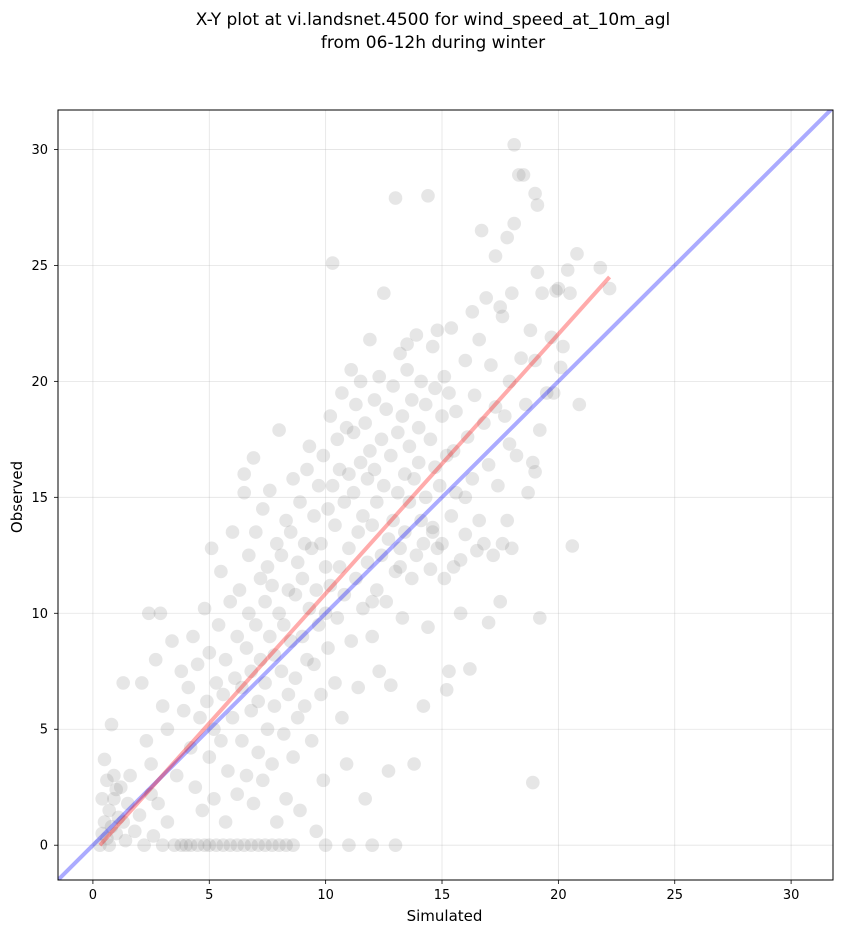 This screenshot has height=938, width=843. Describe the element at coordinates (39, 150) in the screenshot. I see `y-tick-label: 30` at that location.